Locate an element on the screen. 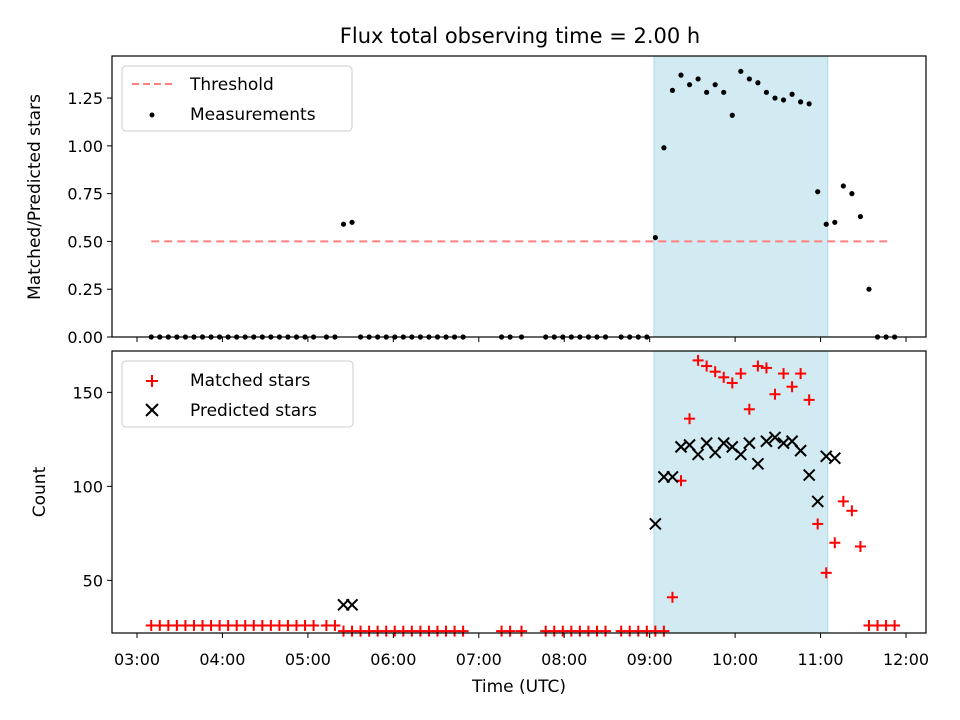  top-y-tick-label: 0.50 is located at coordinates (85, 241).